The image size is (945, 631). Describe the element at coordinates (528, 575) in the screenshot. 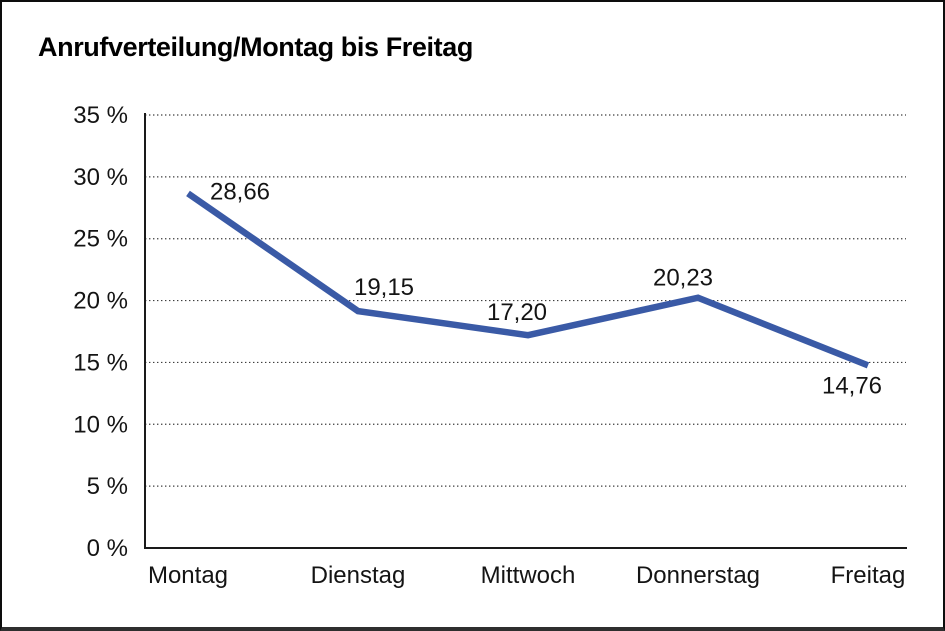

I see `x-category-label: Mittwoch` at that location.